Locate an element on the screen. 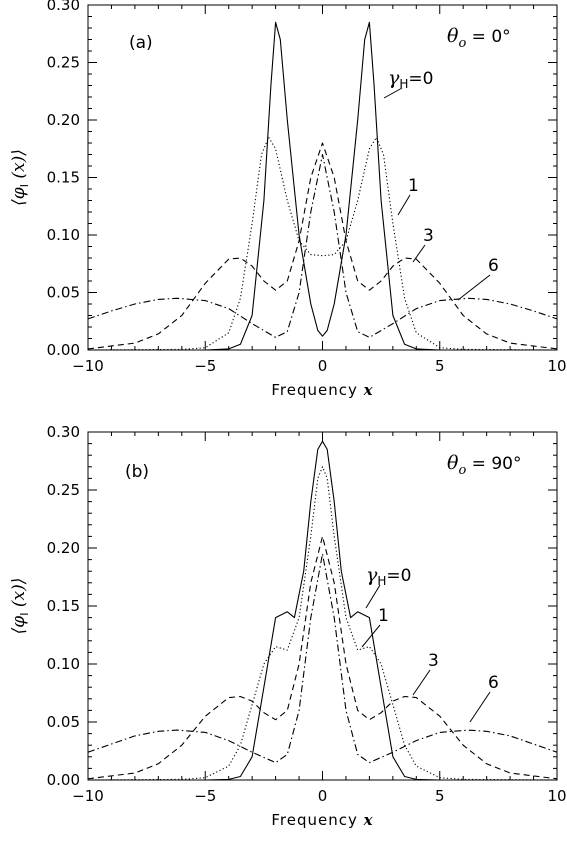 The width and height of the screenshot is (567, 854). panel-label: (b) is located at coordinates (137, 472).